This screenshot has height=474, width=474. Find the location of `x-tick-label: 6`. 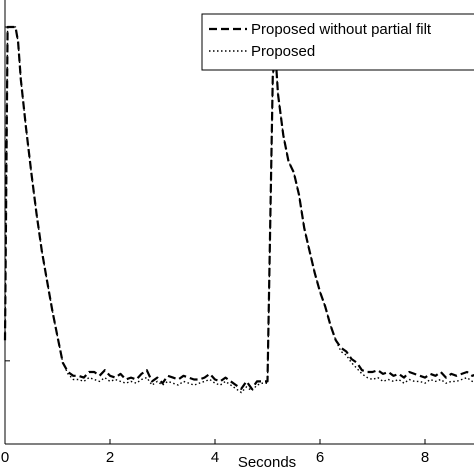

x-tick-label: 6 is located at coordinates (320, 457).